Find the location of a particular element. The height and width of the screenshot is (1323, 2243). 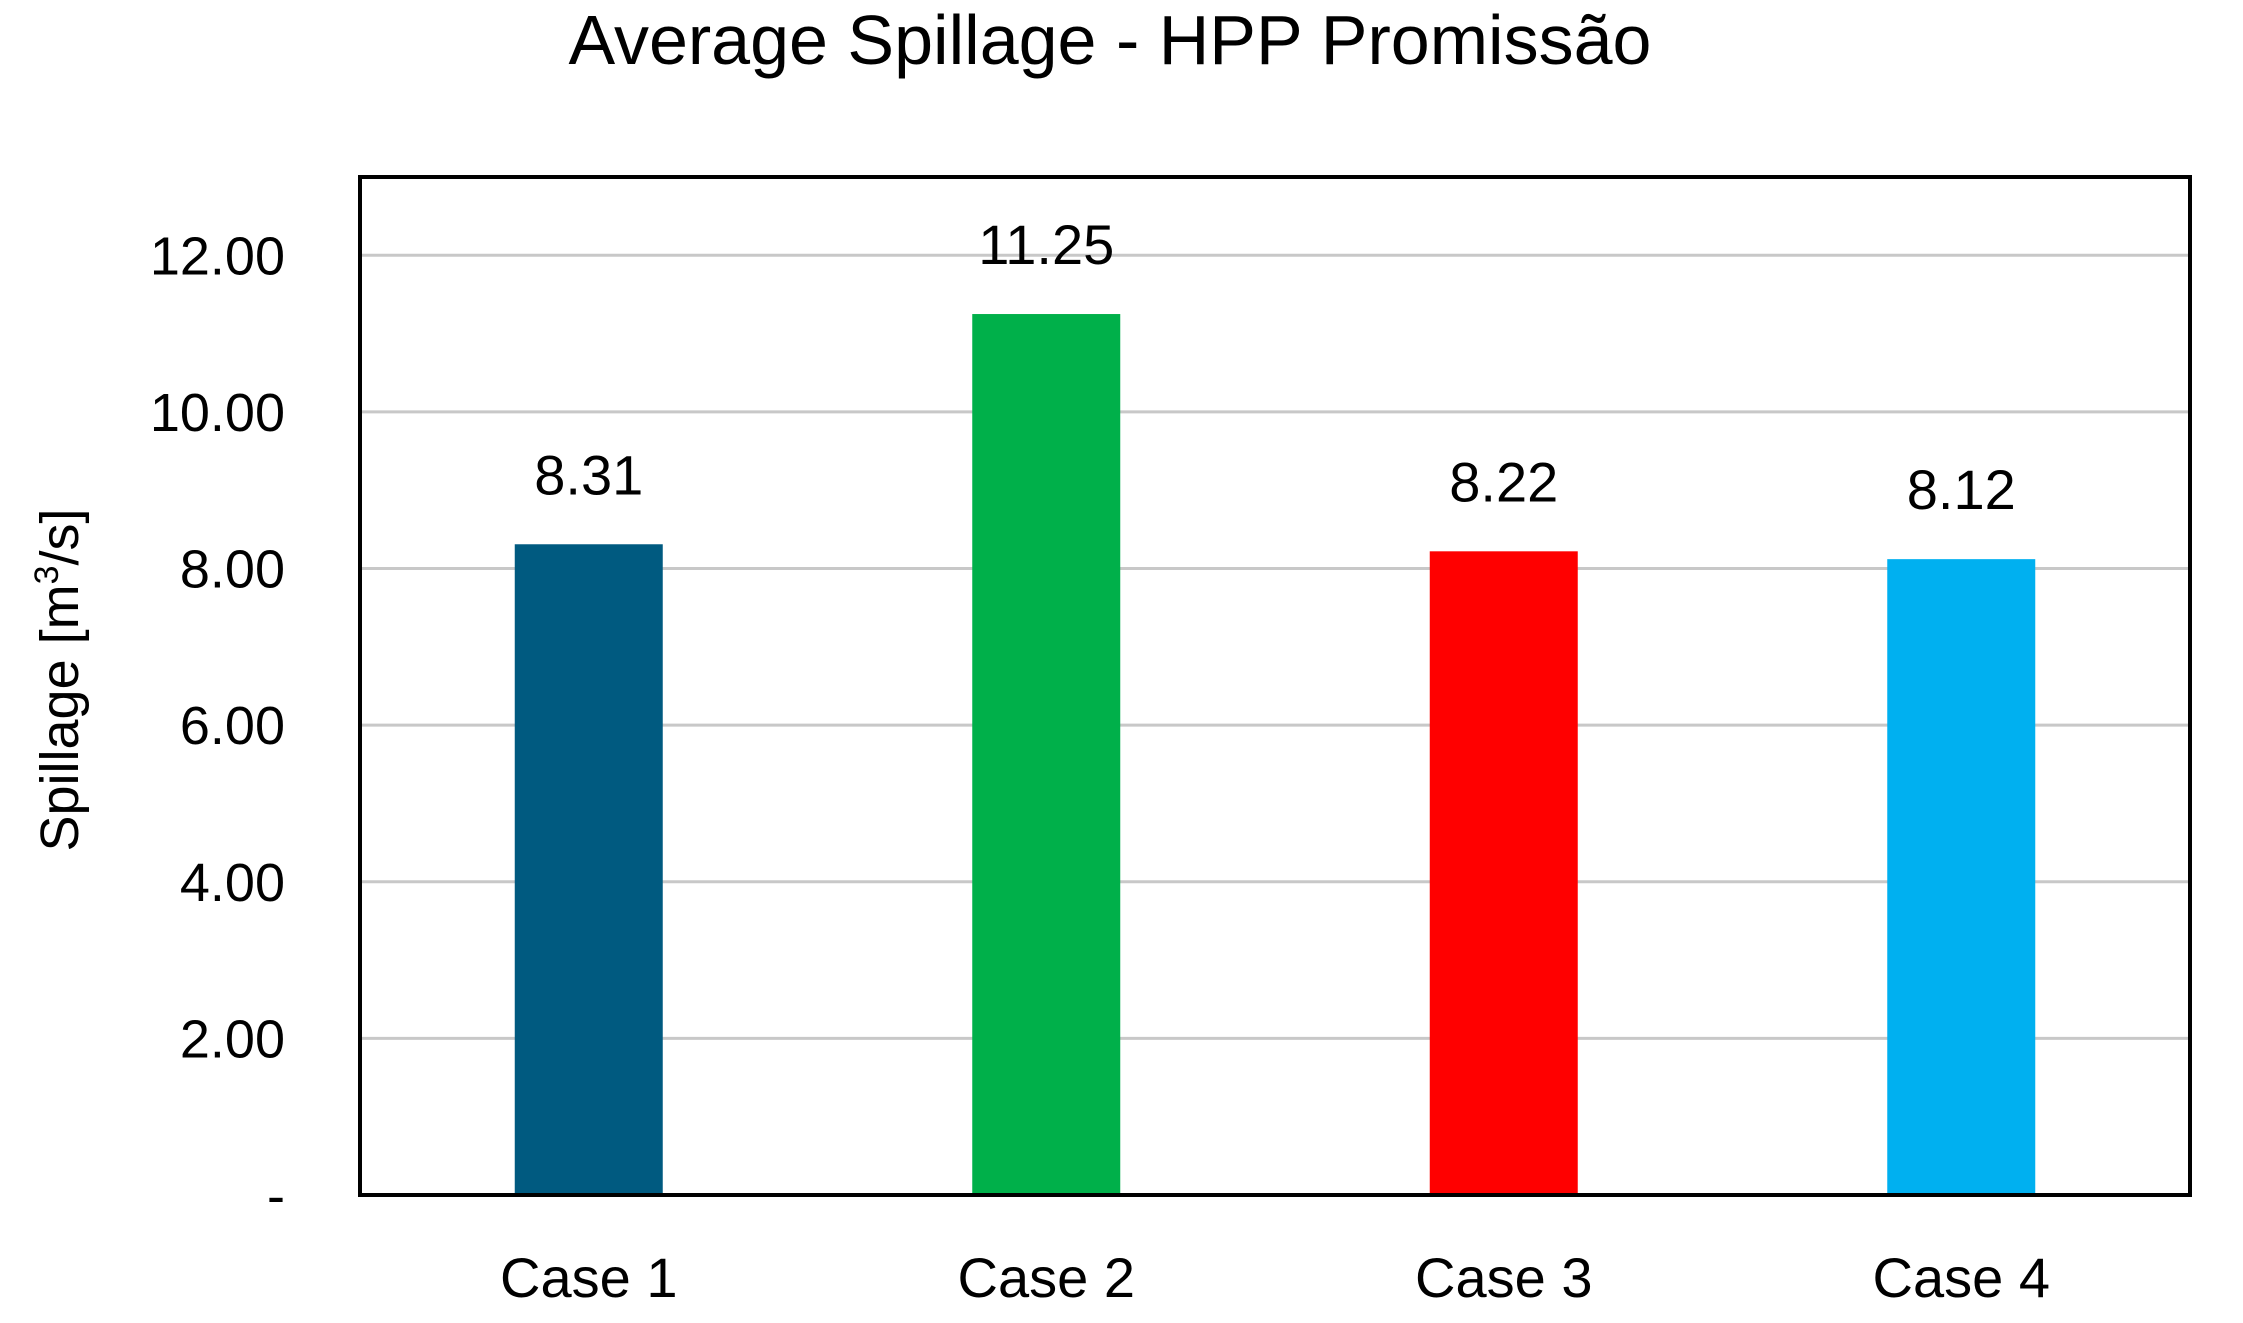

y-axis-title-unit: /s] is located at coordinates (60, 536).